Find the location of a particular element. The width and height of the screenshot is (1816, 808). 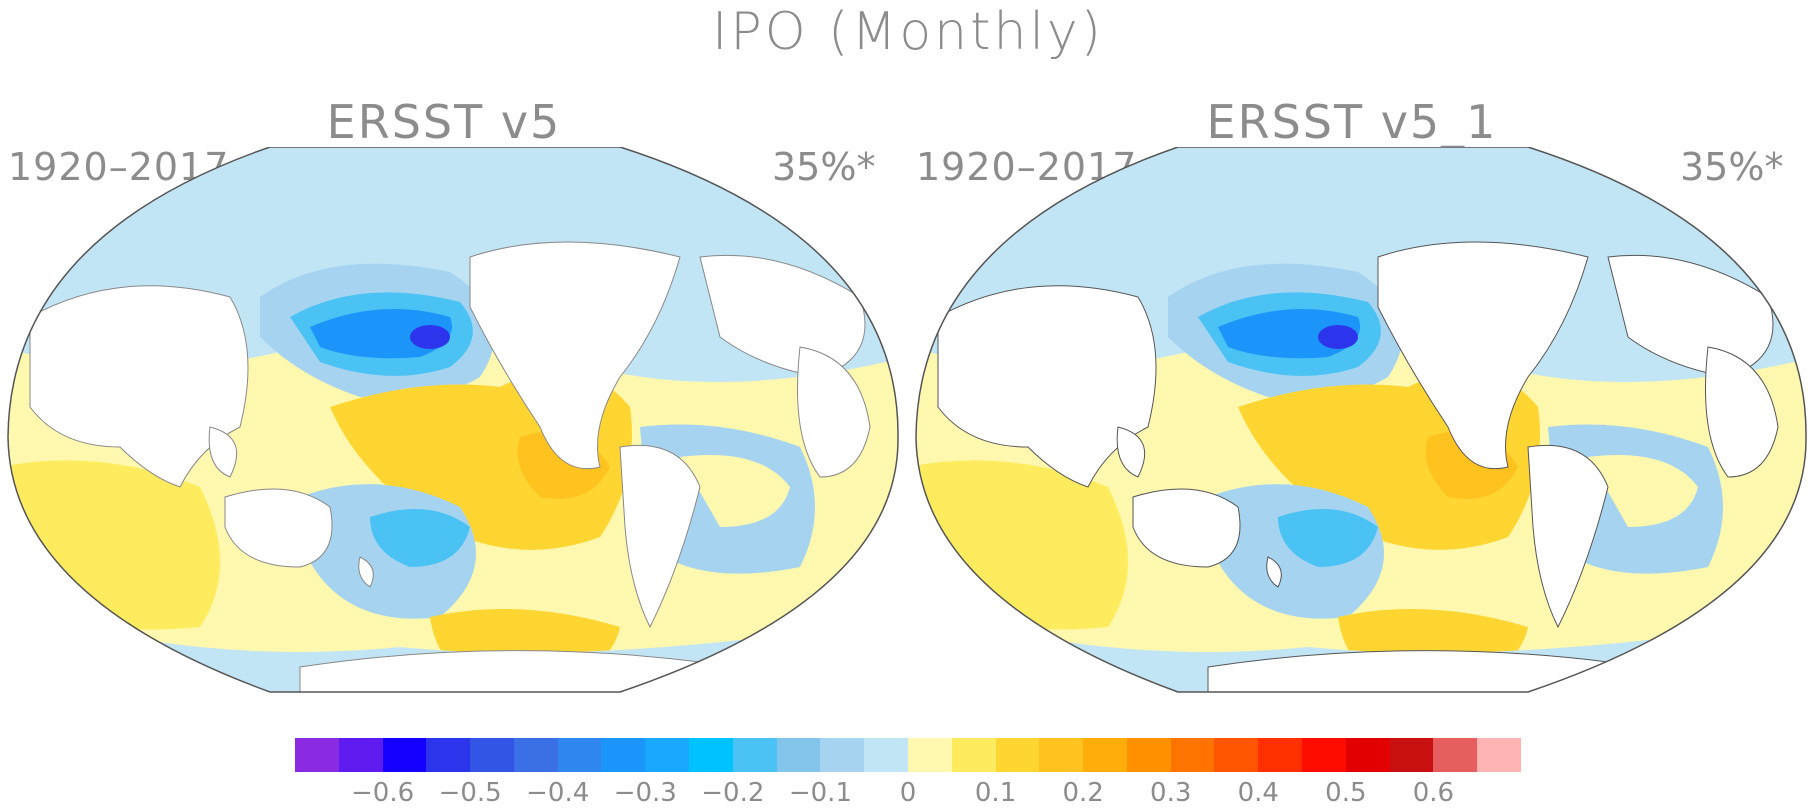

panel-title: ERSST v5 is located at coordinates (444, 122).